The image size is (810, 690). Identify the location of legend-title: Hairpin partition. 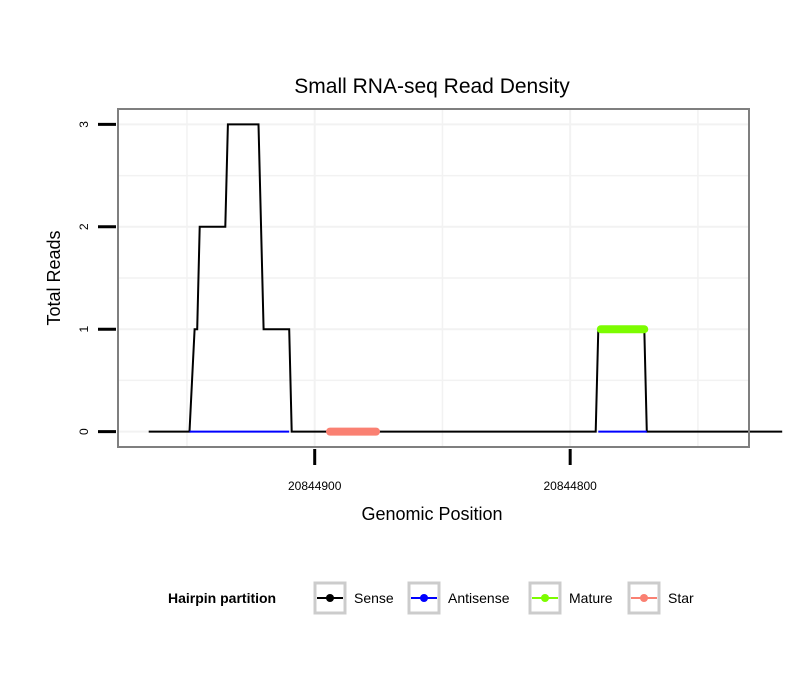
(222, 598).